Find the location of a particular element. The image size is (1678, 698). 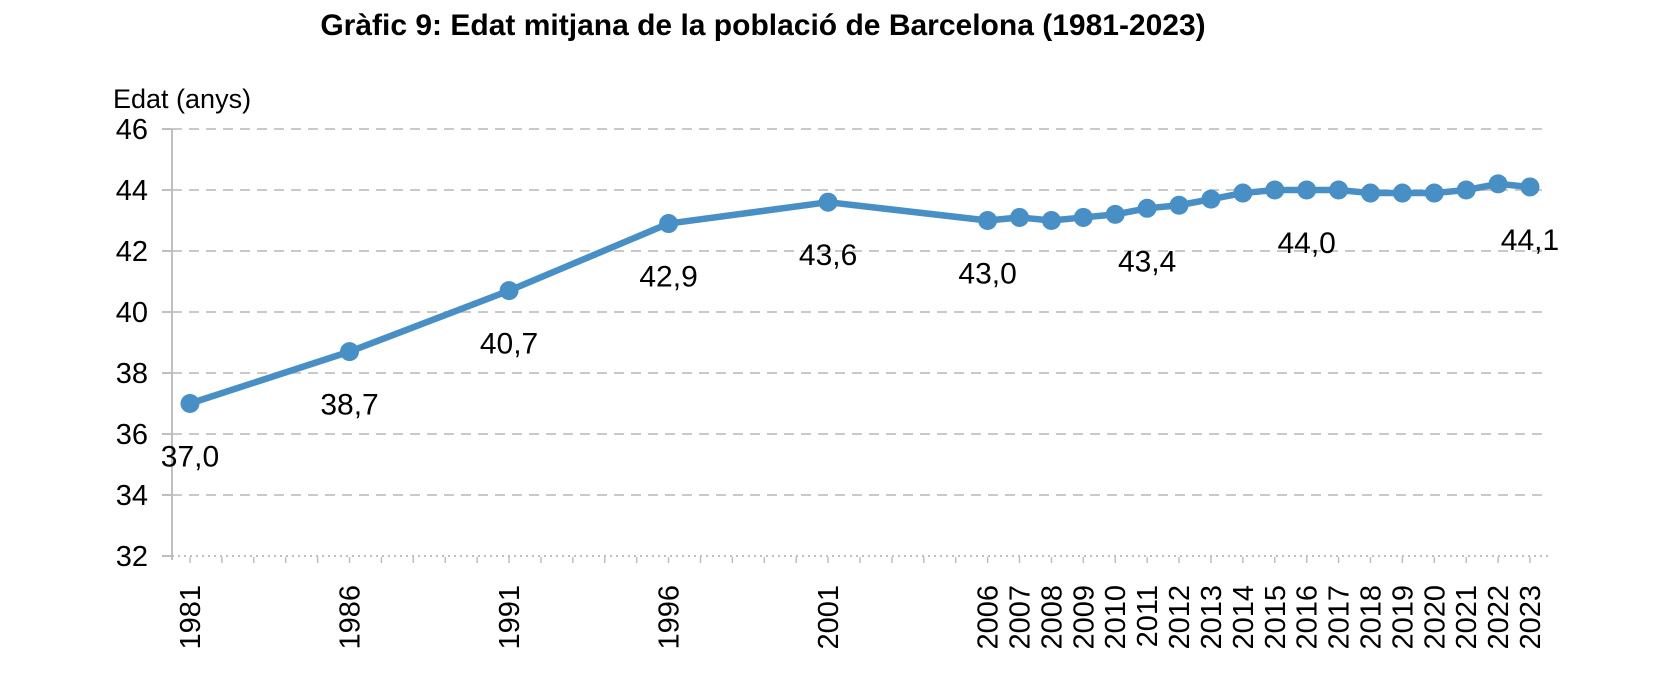

svg-text: 2007 is located at coordinates (1021, 617).